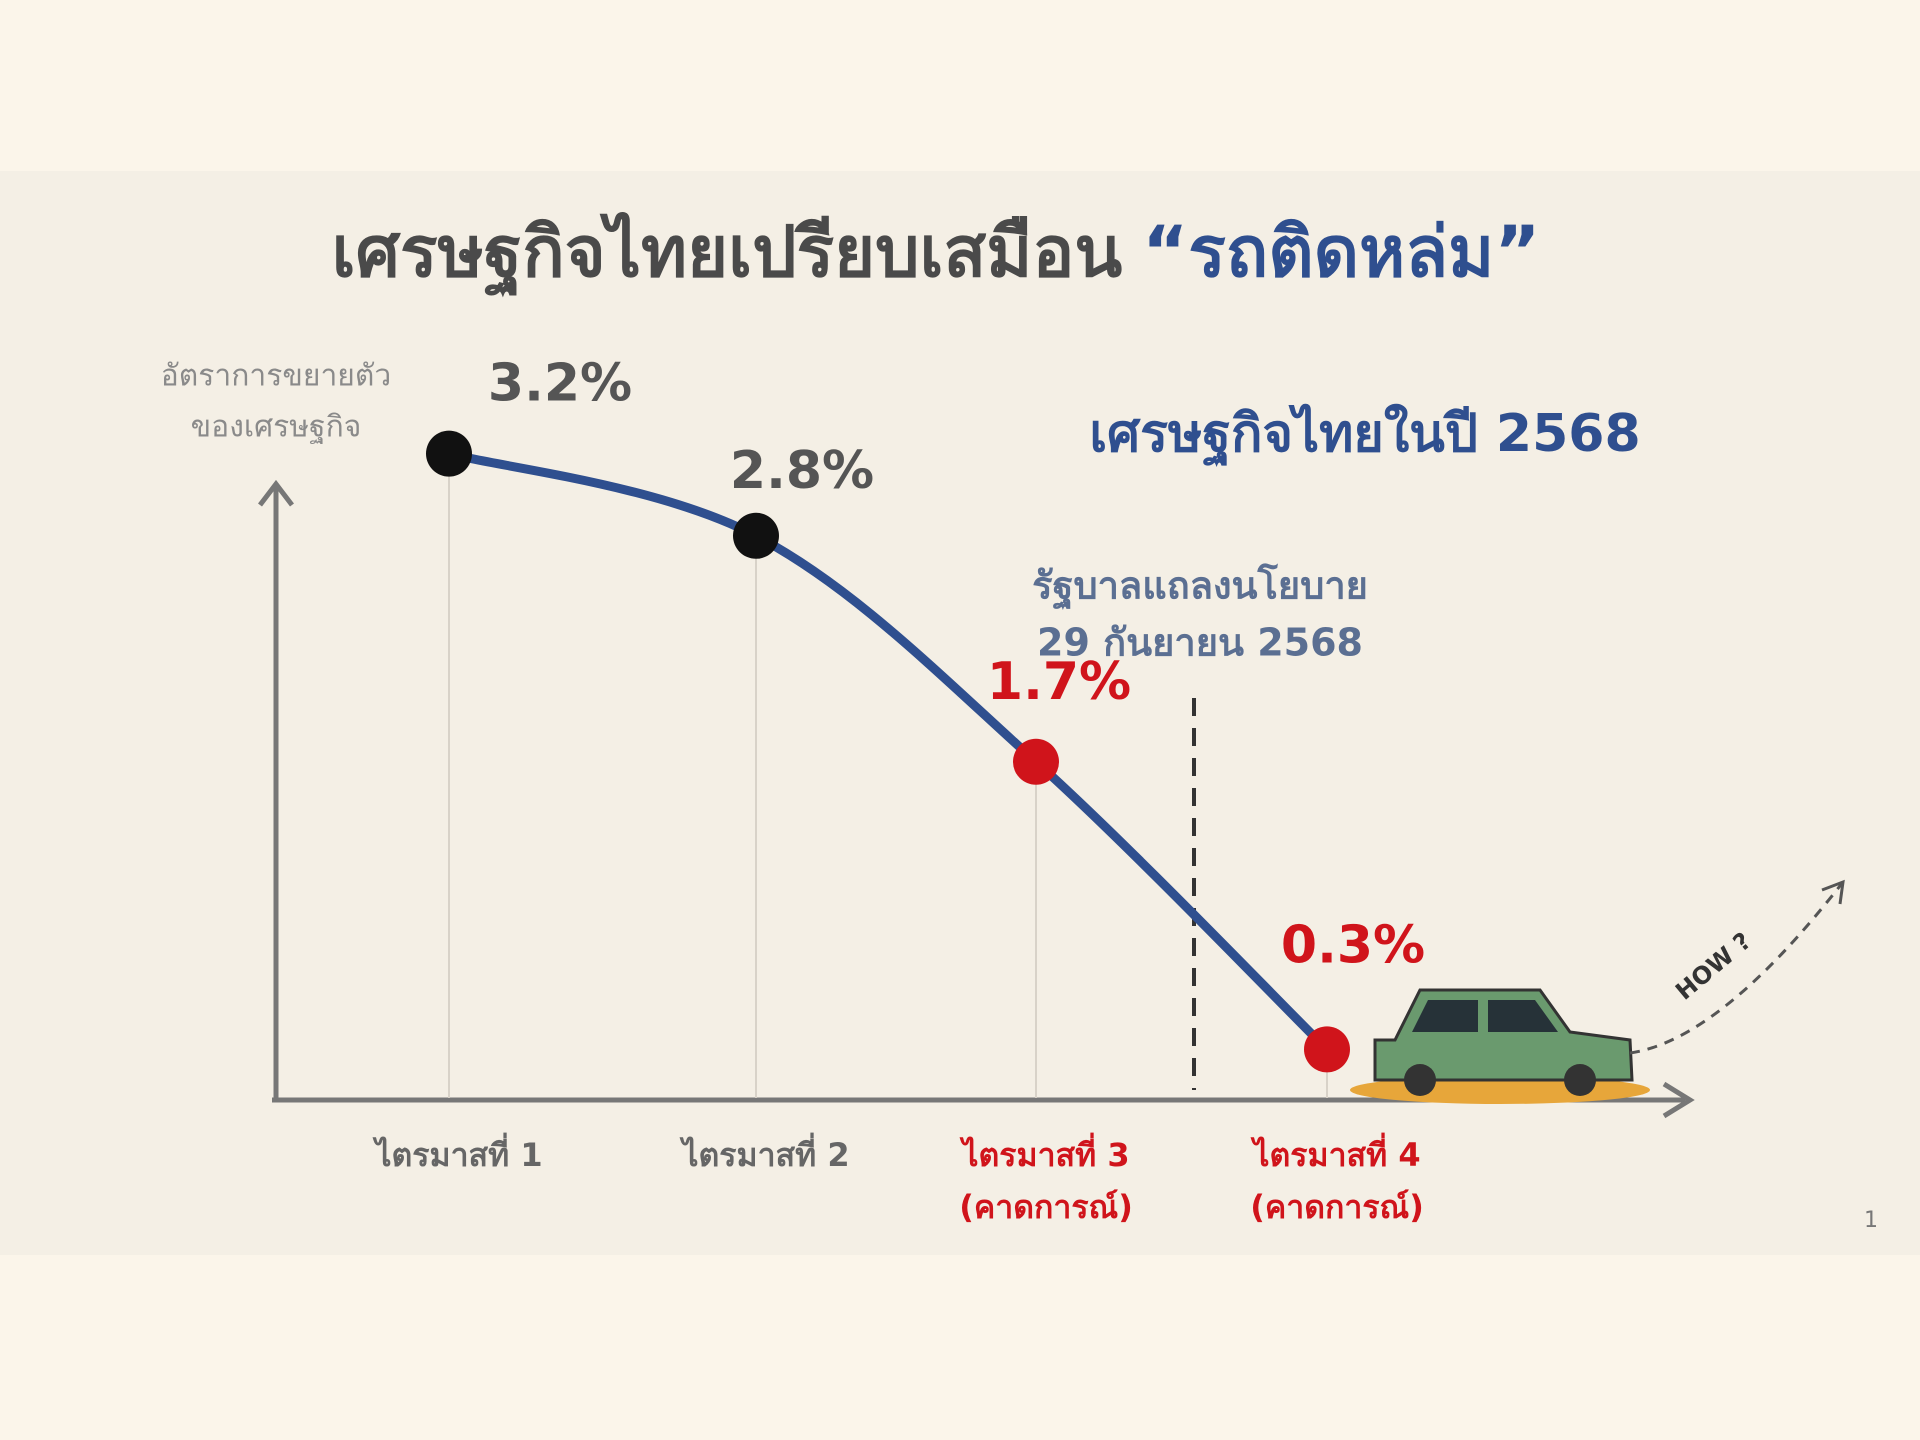  What do you see at coordinates (1044, 1153) in the screenshot?
I see `x-tick-label: ไตรมาสที่ 3` at bounding box center [1044, 1153].